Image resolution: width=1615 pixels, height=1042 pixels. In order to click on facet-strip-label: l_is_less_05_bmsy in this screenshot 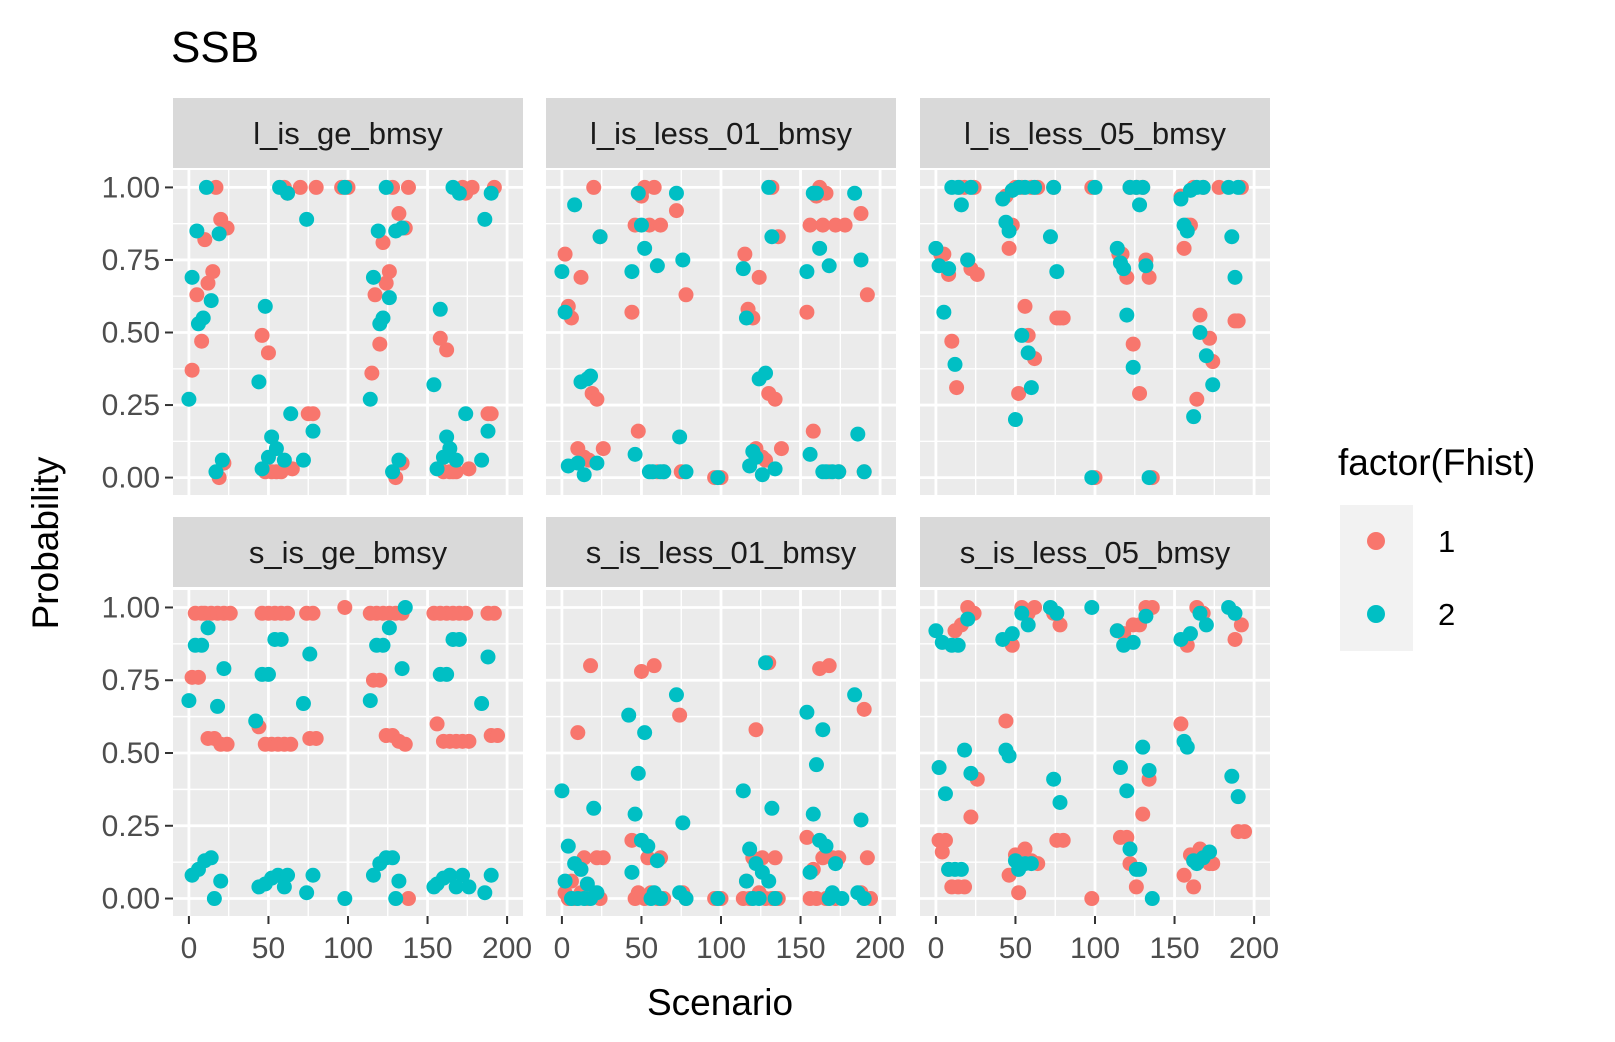, I will do `click(1095, 133)`.